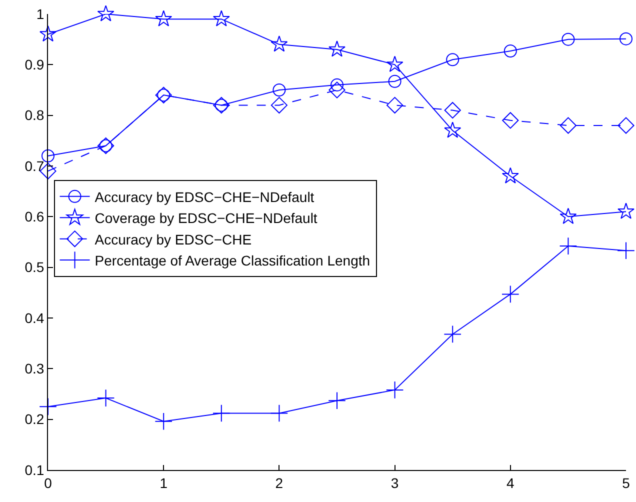  I want to click on y-tick-label: 0.4, so click(34, 318).